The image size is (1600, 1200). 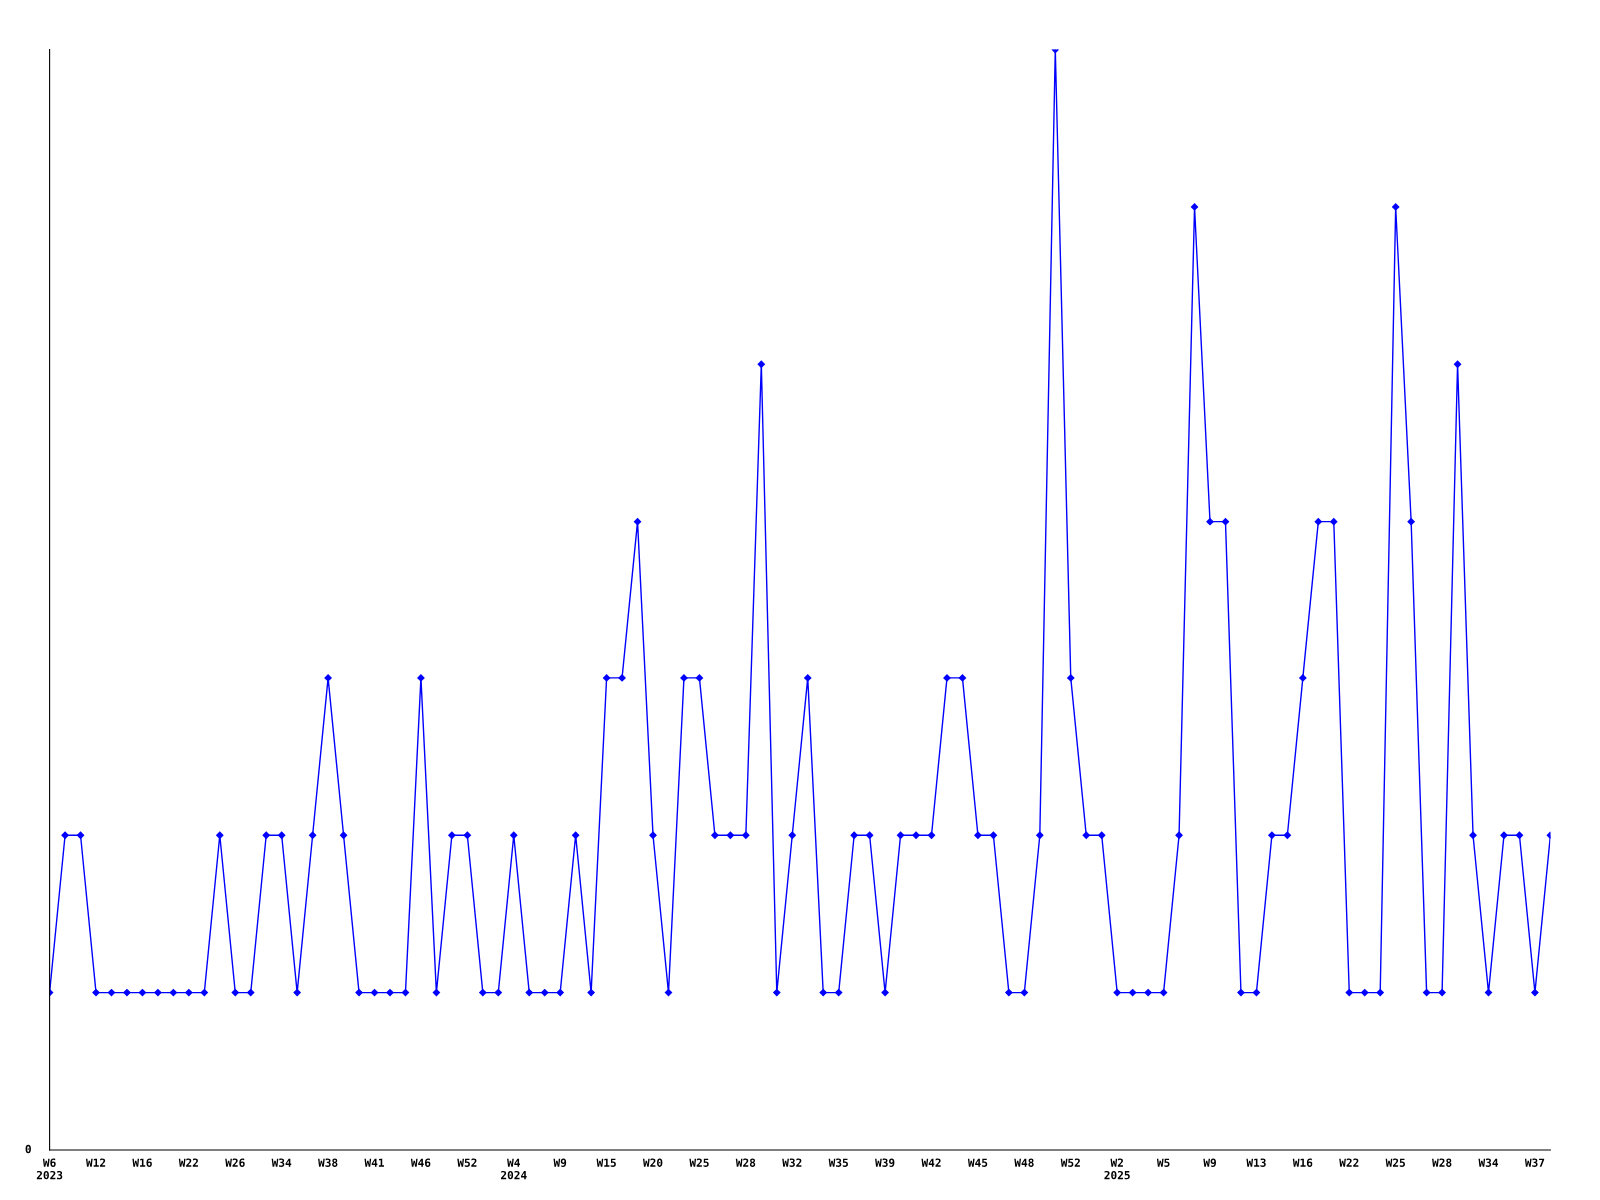 What do you see at coordinates (1256, 1162) in the screenshot?
I see `x-tick-label: W13` at bounding box center [1256, 1162].